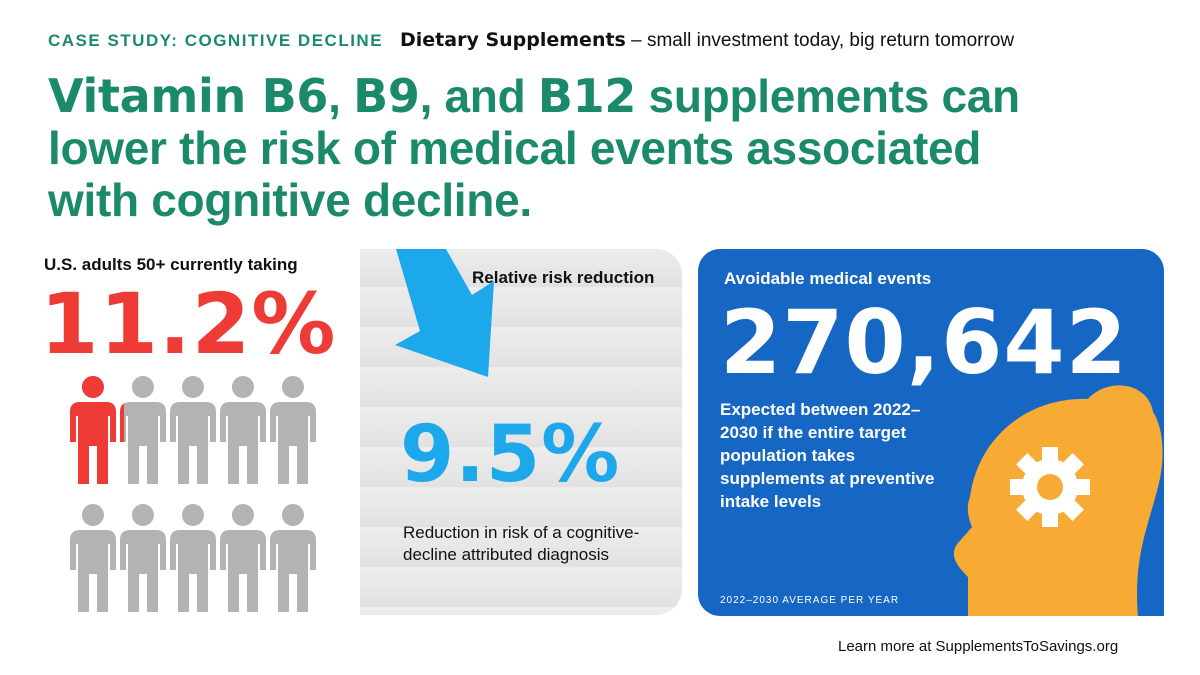  I want to click on headline-b9: B9, so click(386, 96).